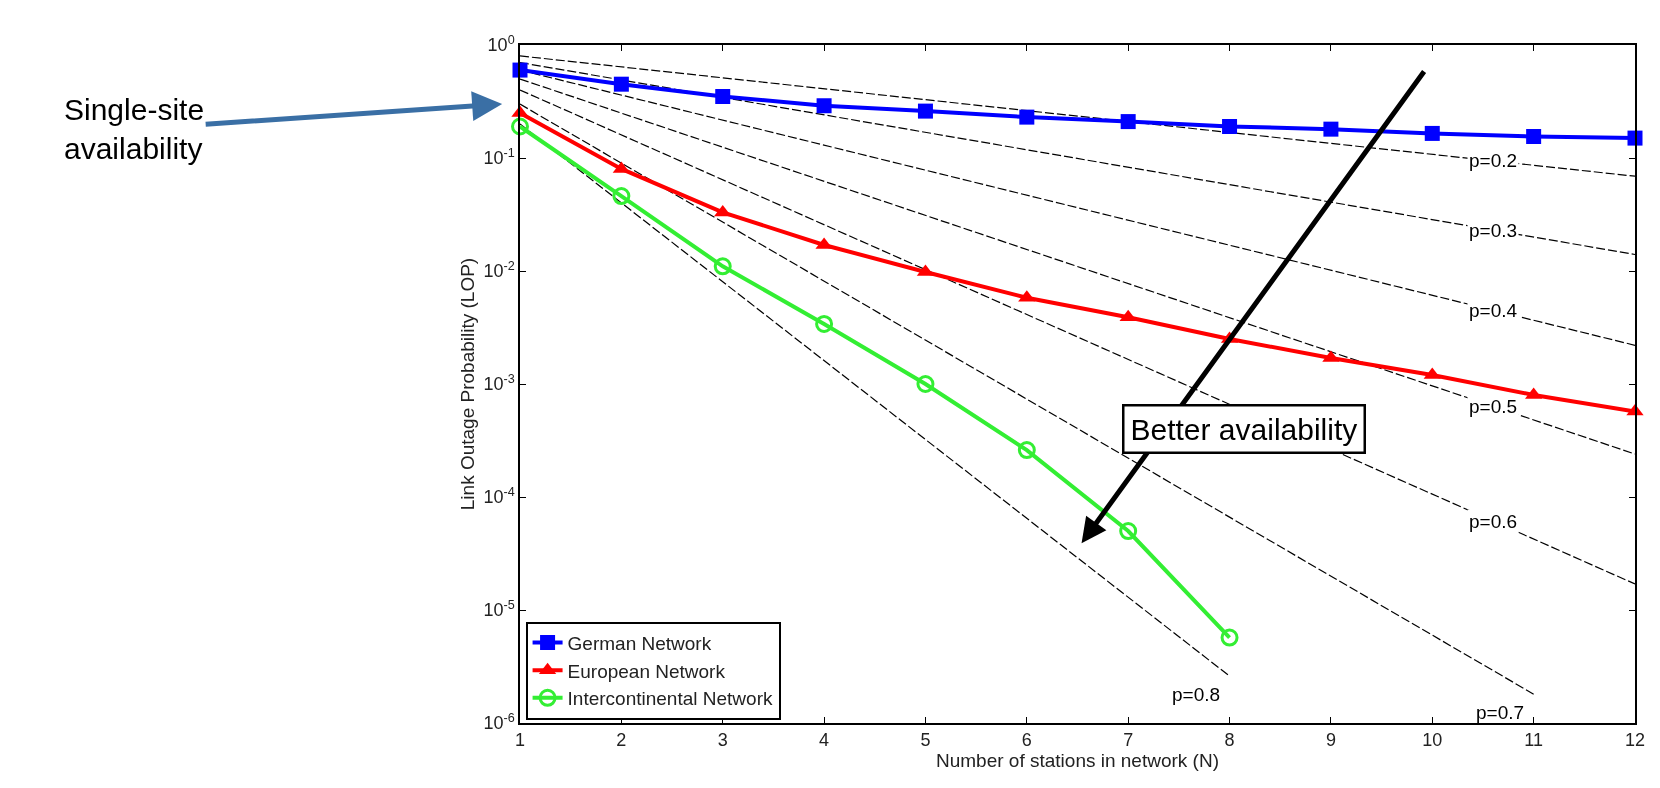 This screenshot has width=1660, height=788. Describe the element at coordinates (1026, 740) in the screenshot. I see `x-tick-label: 6` at that location.